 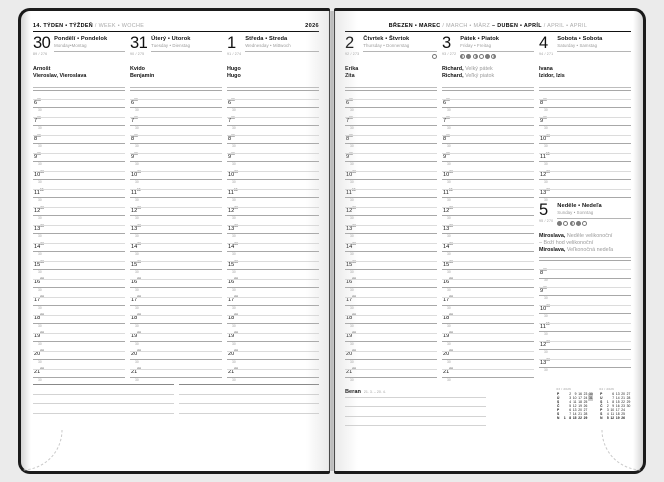 I want to click on mini-day-cell, so click(x=628, y=419).